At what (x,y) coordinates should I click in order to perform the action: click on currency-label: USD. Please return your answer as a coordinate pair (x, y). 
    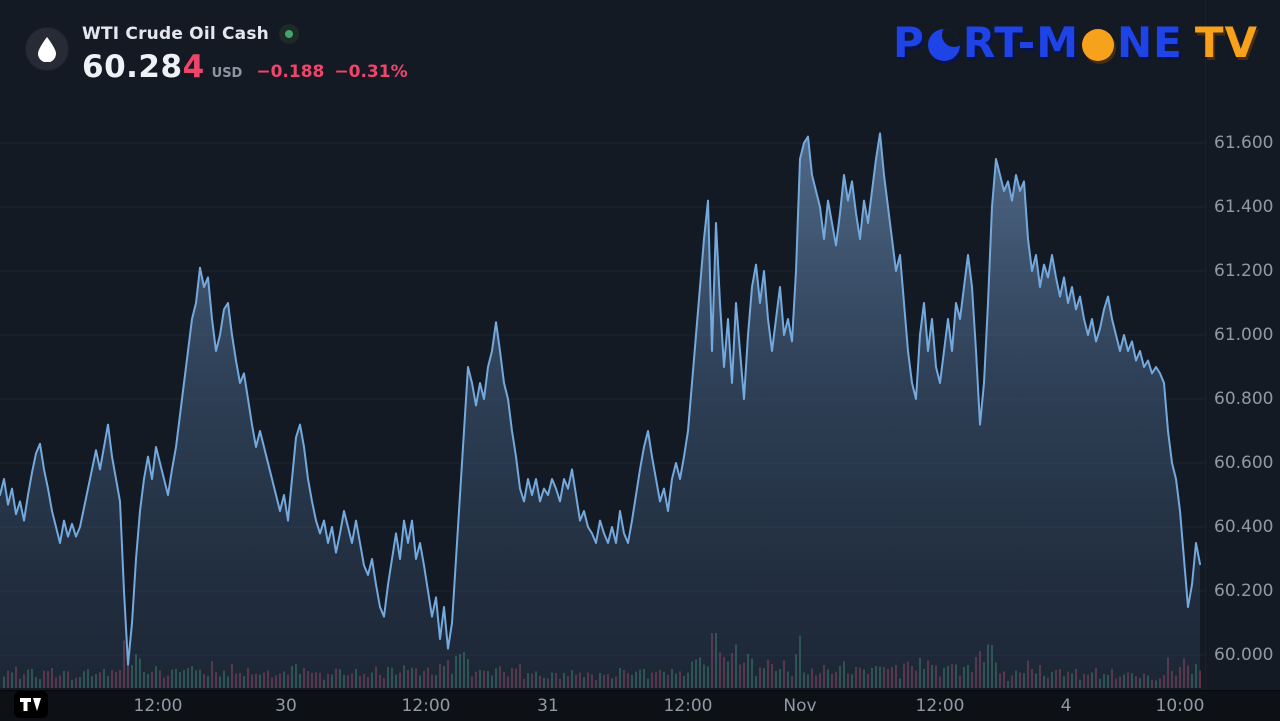
    Looking at the image, I should click on (227, 73).